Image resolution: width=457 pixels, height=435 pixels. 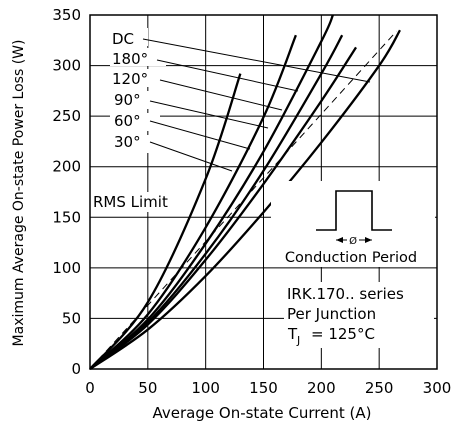 What do you see at coordinates (331, 314) in the screenshot?
I see `per-junction: Per Junction` at bounding box center [331, 314].